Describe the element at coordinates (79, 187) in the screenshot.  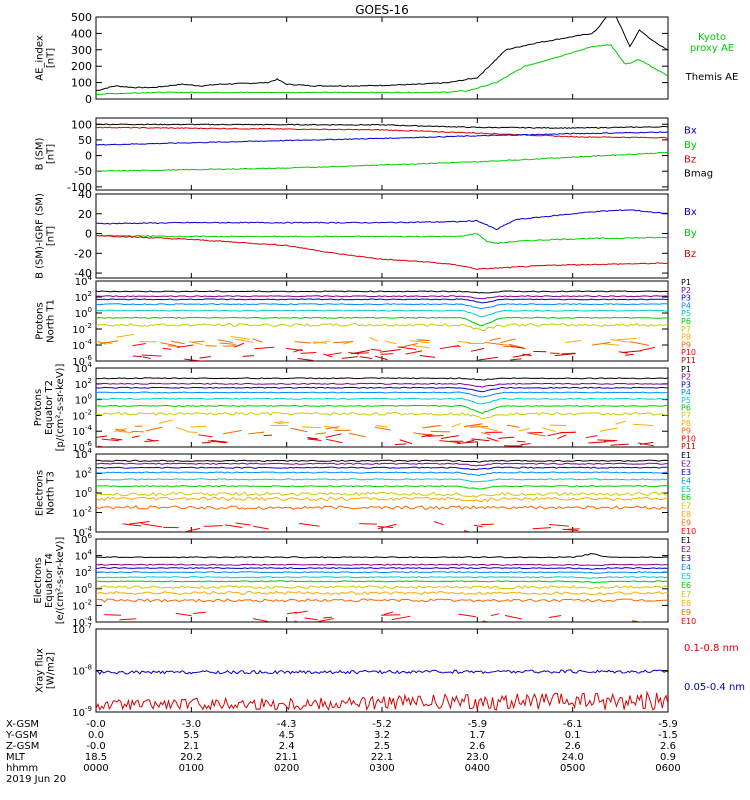
I see `y-tick-label: -100` at that location.